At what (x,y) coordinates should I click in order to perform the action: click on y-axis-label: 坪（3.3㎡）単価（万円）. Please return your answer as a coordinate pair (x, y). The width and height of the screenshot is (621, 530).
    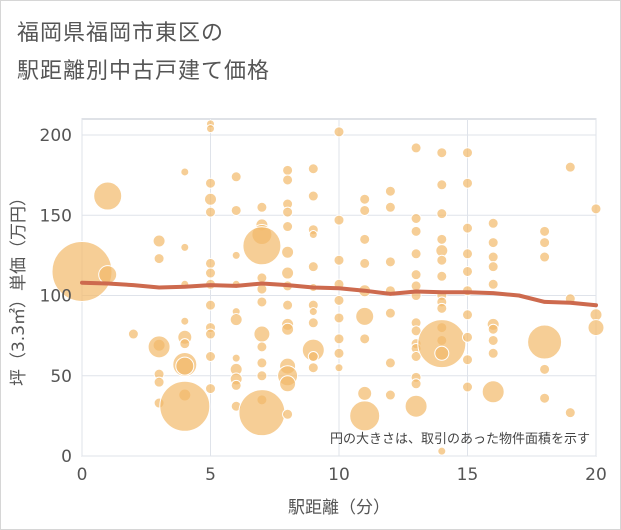
    Looking at the image, I should click on (19, 287).